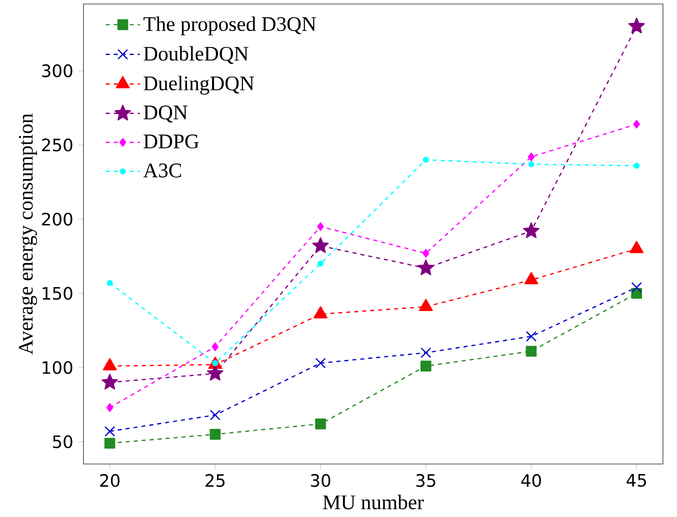  What do you see at coordinates (110, 480) in the screenshot?
I see `x-tick-label: 20` at bounding box center [110, 480].